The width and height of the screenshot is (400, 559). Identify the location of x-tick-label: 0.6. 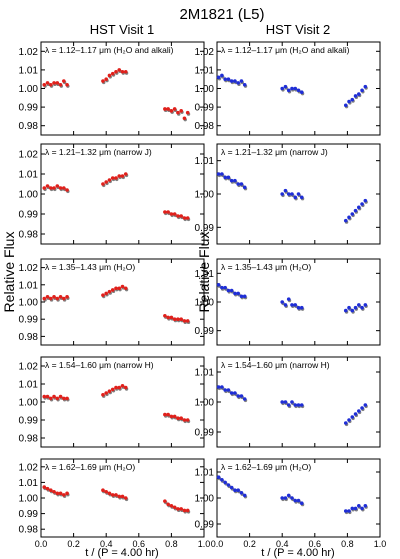
(315, 544).